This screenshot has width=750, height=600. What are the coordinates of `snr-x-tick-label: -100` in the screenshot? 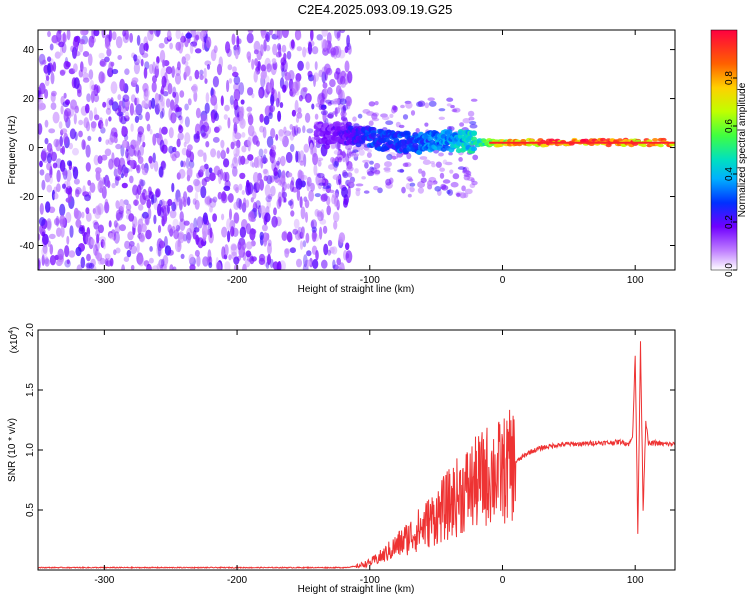 It's located at (370, 580).